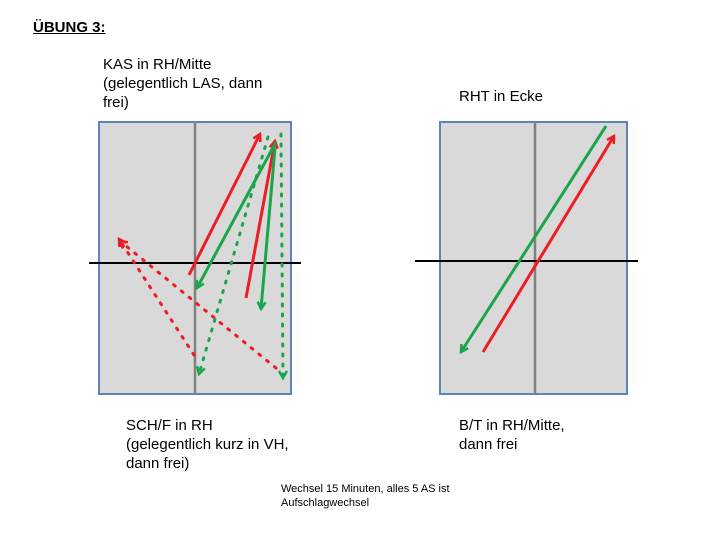 The width and height of the screenshot is (720, 540). I want to click on left-court, so click(195, 258).